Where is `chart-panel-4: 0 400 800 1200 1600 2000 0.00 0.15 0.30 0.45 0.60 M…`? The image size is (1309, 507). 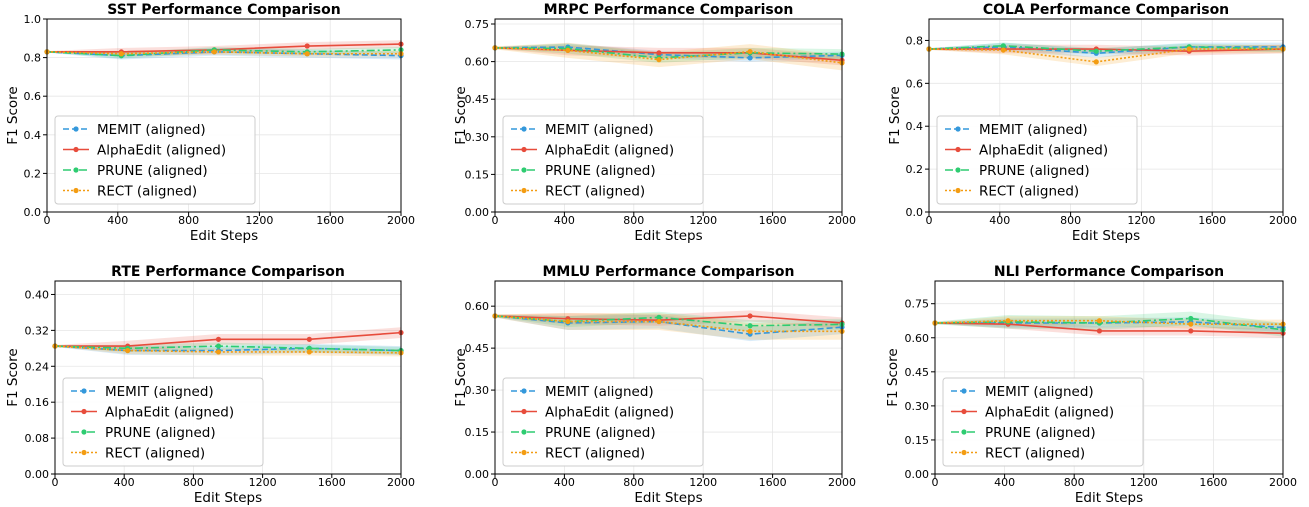
chart-panel-4: 0 400 800 1200 1600 2000 0.00 0.15 0.30 0.45 0.60 M… is located at coordinates (654, 385).